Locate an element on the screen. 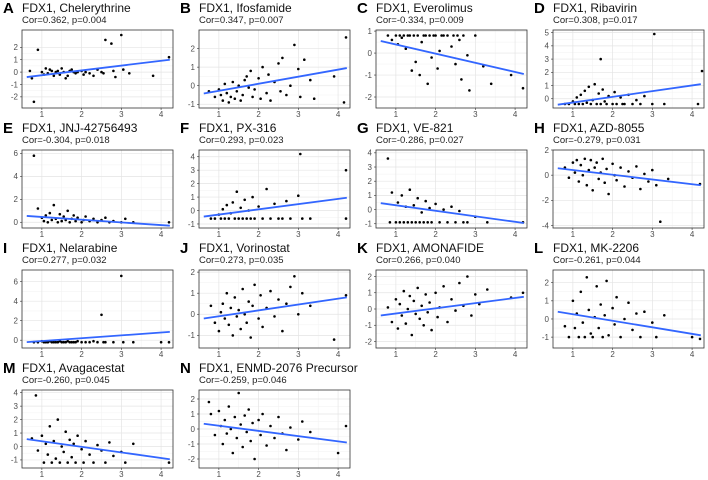 The width and height of the screenshot is (708, 480). y-tick-label: 6 is located at coordinates (16, 153).